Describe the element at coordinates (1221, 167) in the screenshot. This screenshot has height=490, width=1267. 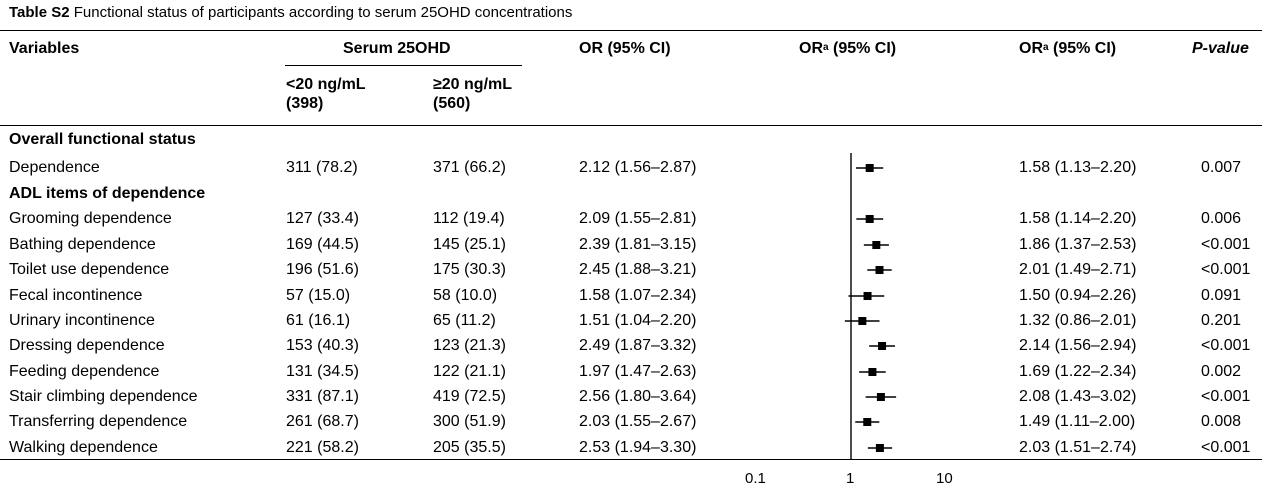
I see `cell-p: 0.007` at that location.